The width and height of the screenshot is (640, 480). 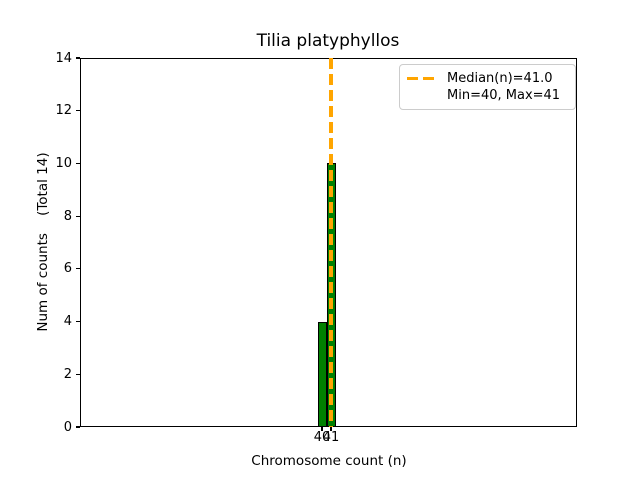 What do you see at coordinates (500, 78) in the screenshot?
I see `legend-label-median: Median(n)=41.0` at bounding box center [500, 78].